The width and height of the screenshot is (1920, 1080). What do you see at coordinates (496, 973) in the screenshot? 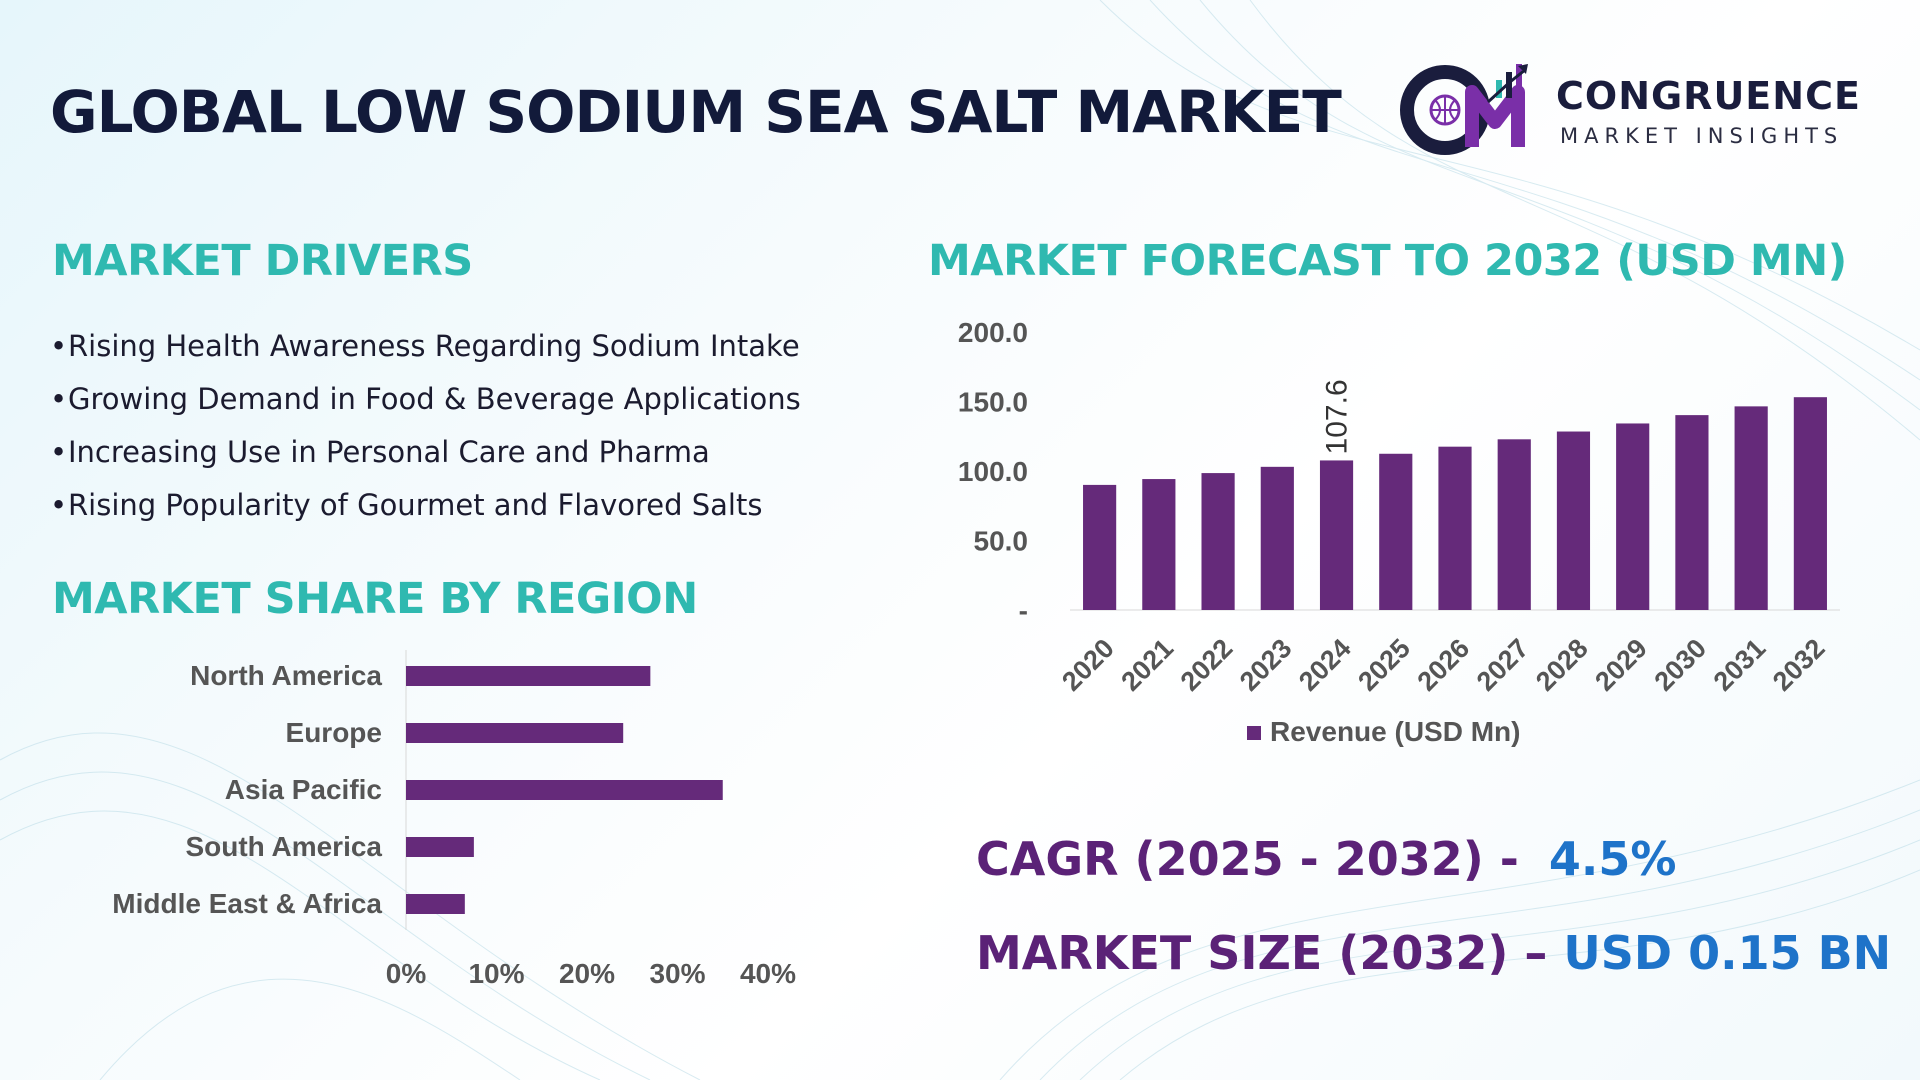
I see `region-x-tick-label: 10%` at bounding box center [496, 973].